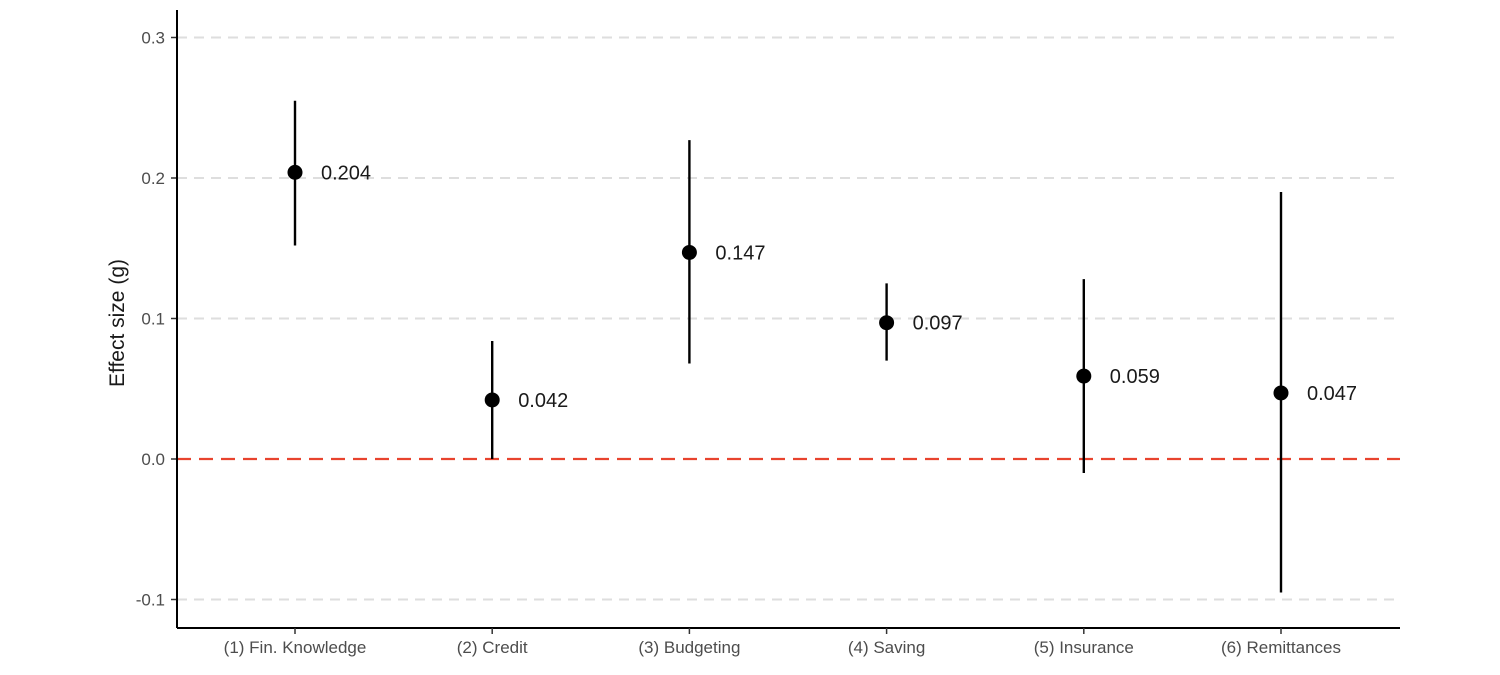 The width and height of the screenshot is (1500, 675). Describe the element at coordinates (346, 173) in the screenshot. I see `data-value-label: 0.204` at that location.